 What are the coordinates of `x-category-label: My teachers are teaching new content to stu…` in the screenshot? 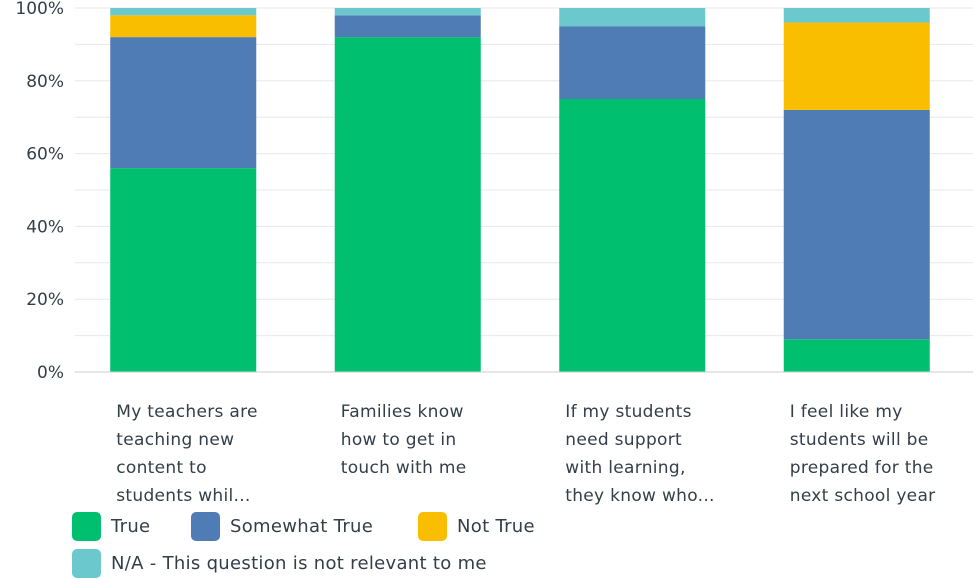 It's located at (201, 454).